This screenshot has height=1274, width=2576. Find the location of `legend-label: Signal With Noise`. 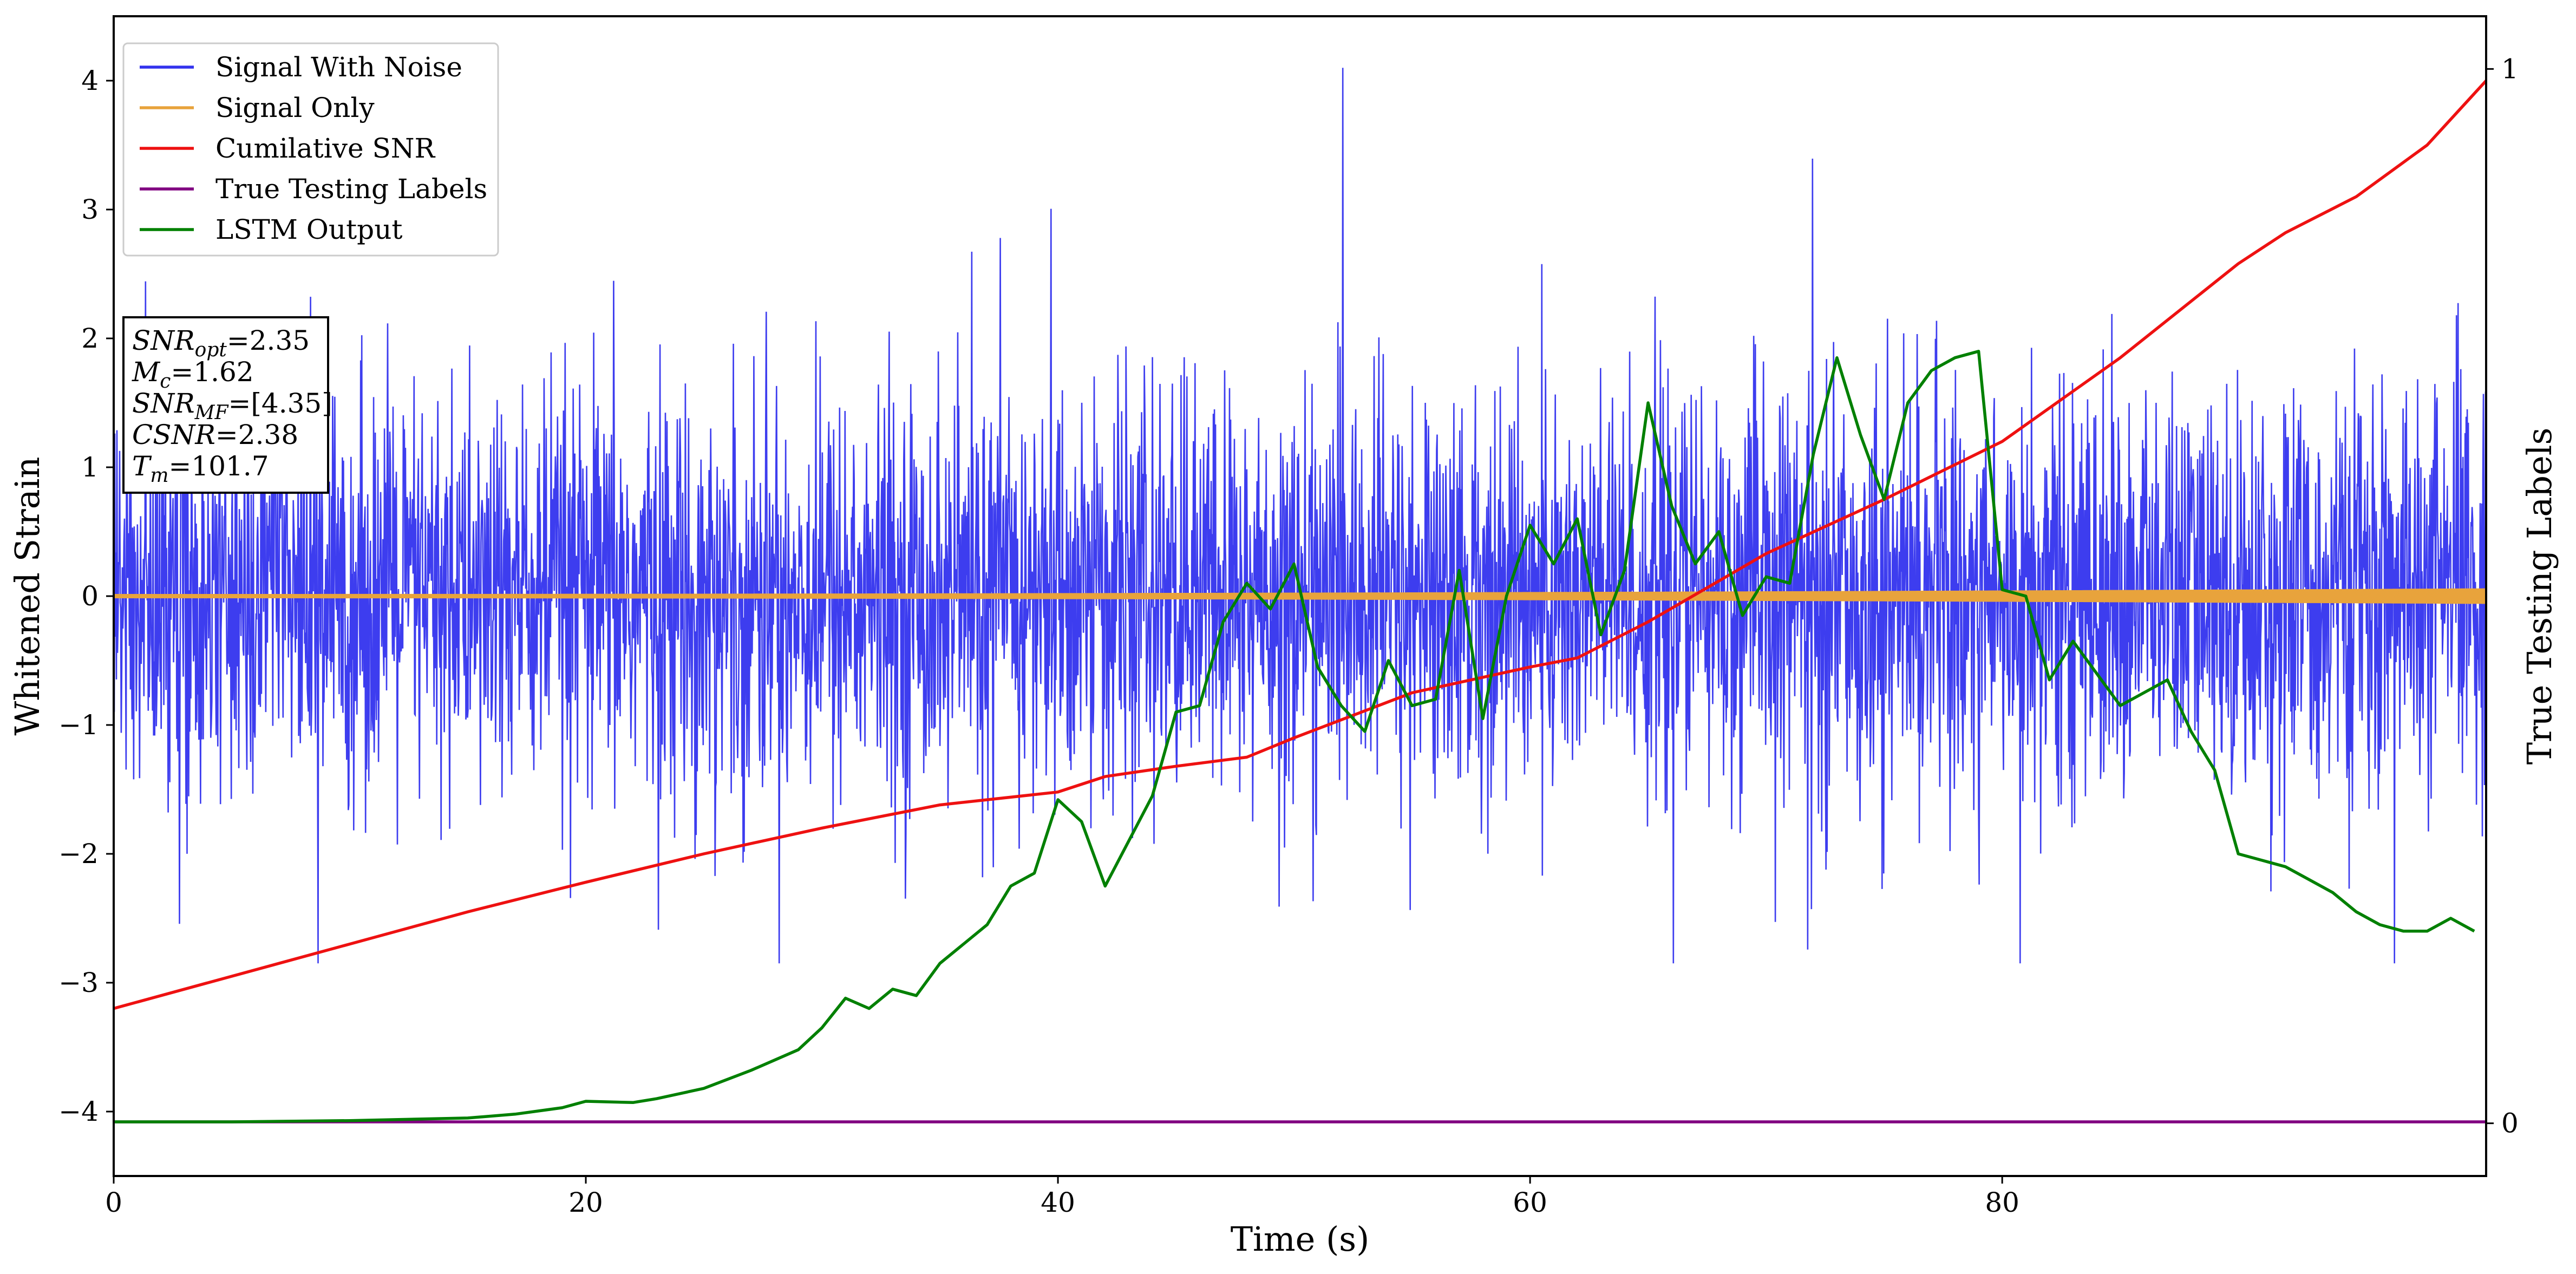

legend-label: Signal With Noise is located at coordinates (338, 67).